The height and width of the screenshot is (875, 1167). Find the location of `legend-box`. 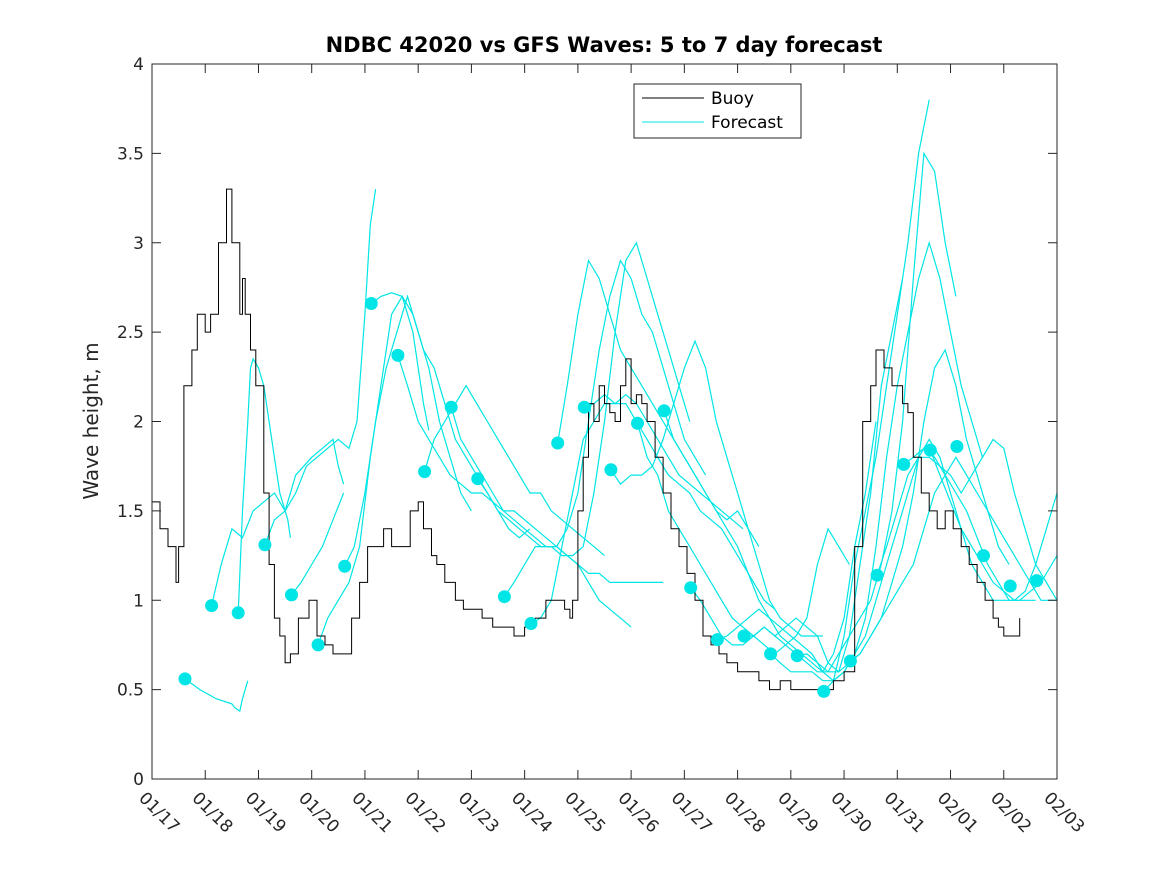

legend-box is located at coordinates (717, 111).